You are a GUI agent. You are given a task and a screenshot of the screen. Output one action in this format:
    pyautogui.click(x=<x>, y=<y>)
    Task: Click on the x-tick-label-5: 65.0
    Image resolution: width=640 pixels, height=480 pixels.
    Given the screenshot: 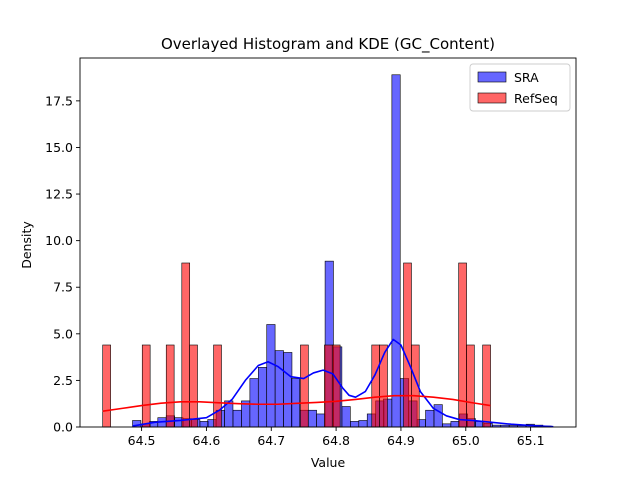 What is the action you would take?
    pyautogui.click(x=466, y=440)
    